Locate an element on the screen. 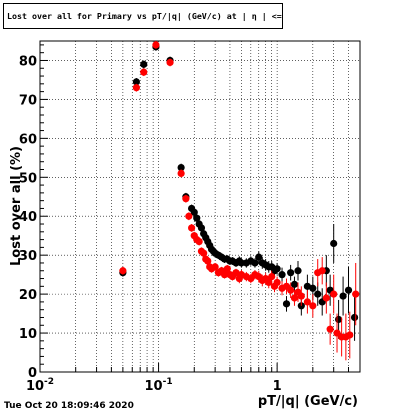 The image size is (400, 414). x-tick-label: 10⁻² is located at coordinates (40, 385).